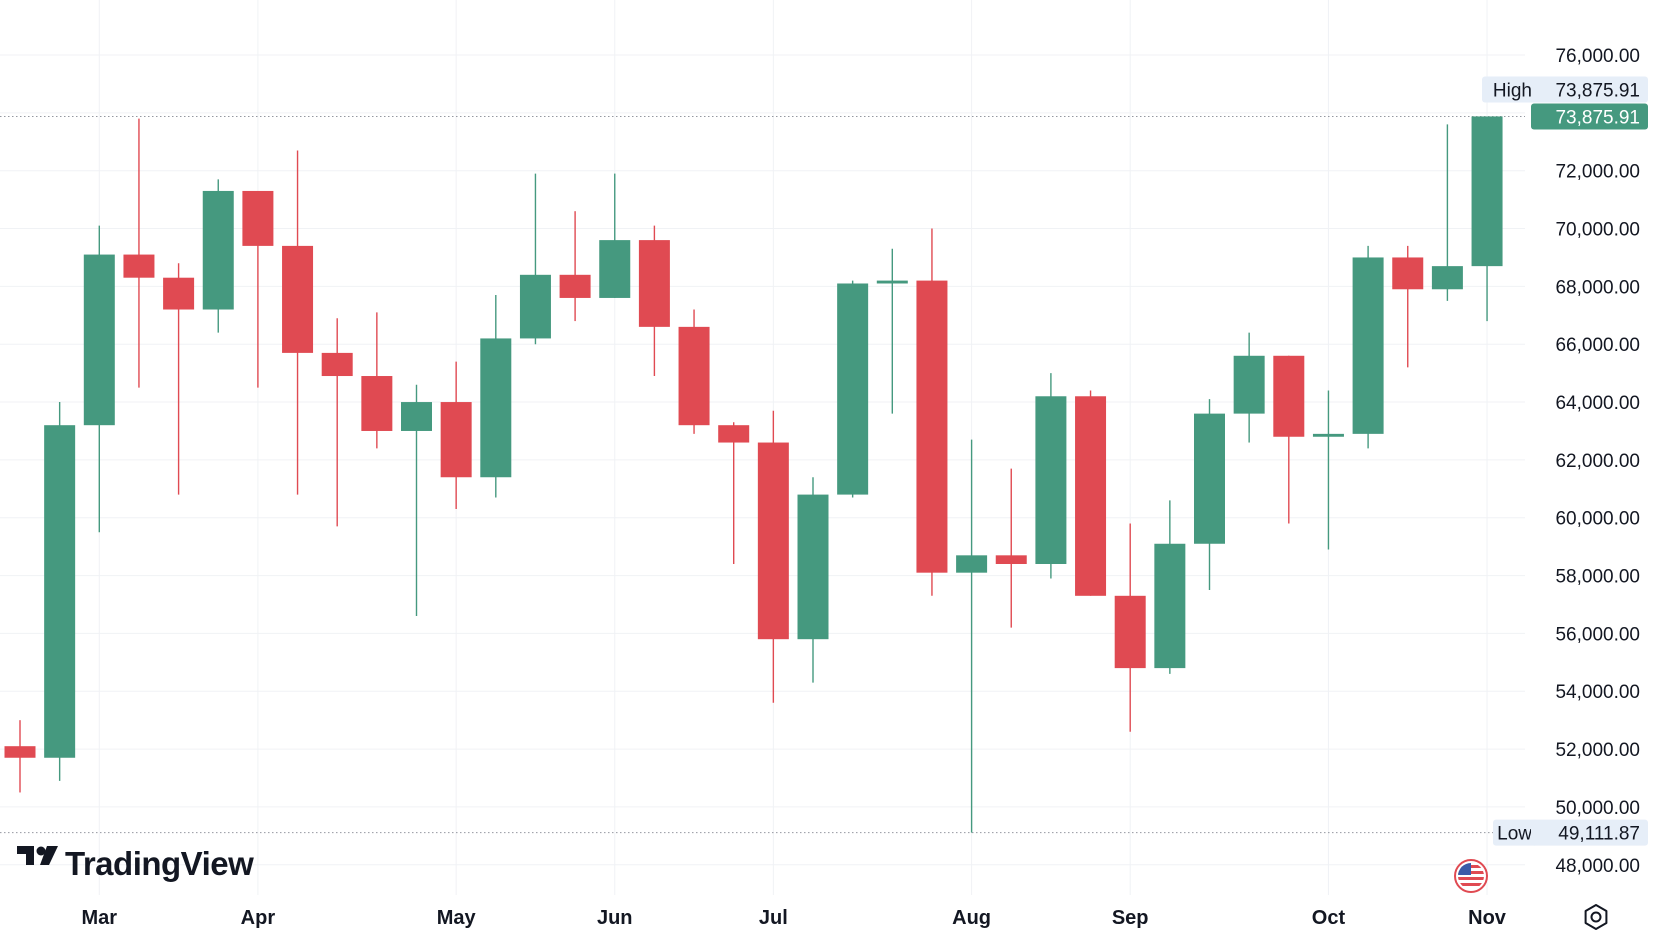 This screenshot has width=1660, height=936. I want to click on price-tick-label: 72,000.00, so click(1597, 172).